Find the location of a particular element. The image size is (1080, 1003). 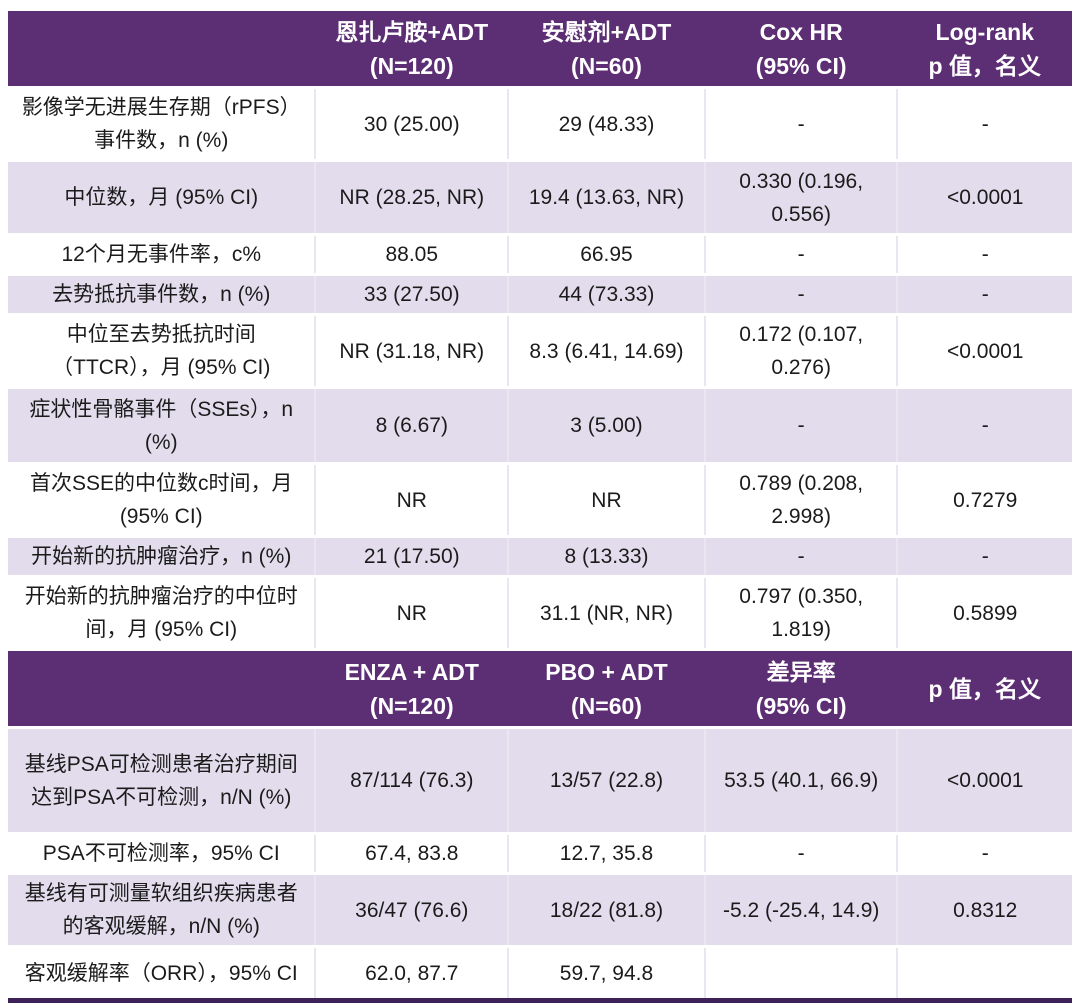

table-row: 12个月无事件率，c% 88.05 66.95- - is located at coordinates (540, 254).